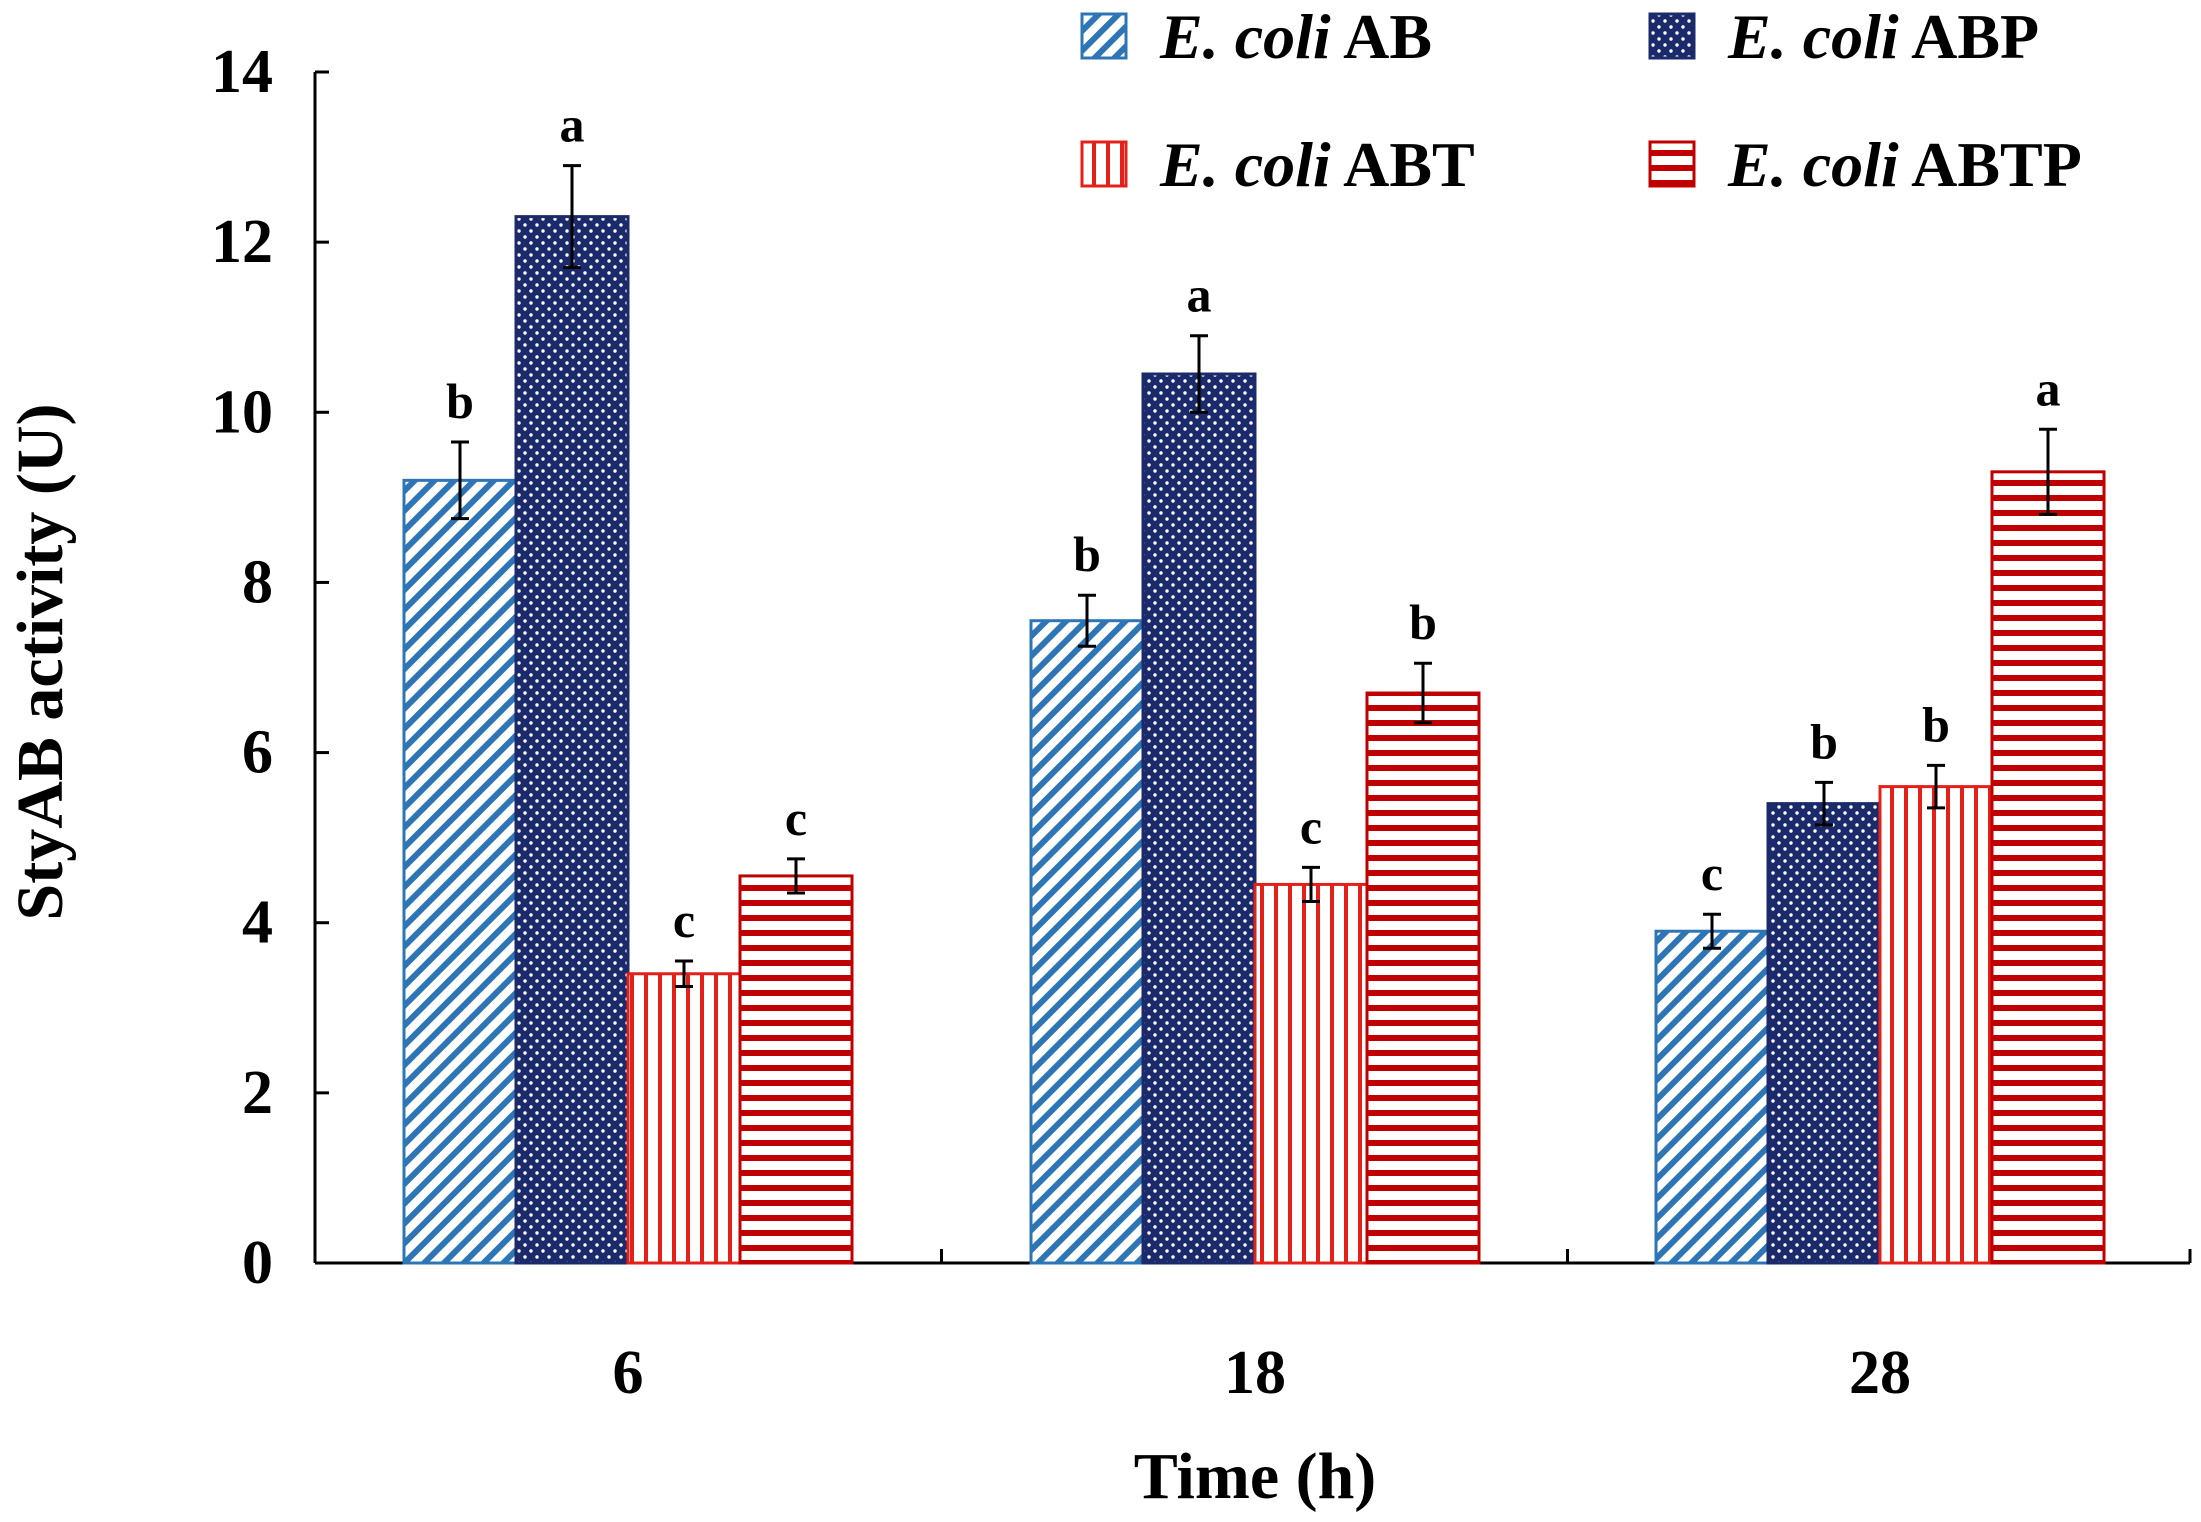 This screenshot has height=1522, width=2201. Describe the element at coordinates (242, 72) in the screenshot. I see `y-tick-label: 14` at that location.